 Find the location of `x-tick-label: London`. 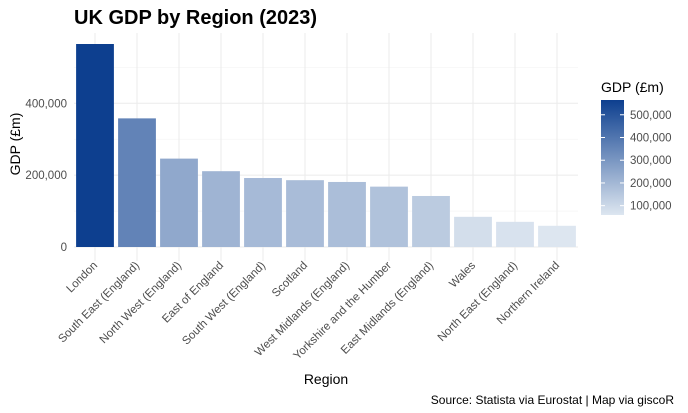

x-tick-label: London is located at coordinates (83, 278).